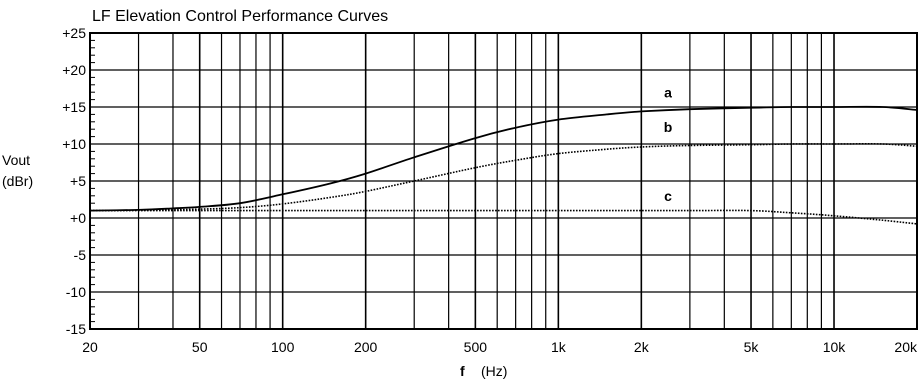 The height and width of the screenshot is (382, 920). Describe the element at coordinates (17, 181) in the screenshot. I see `y-axis-label-line2: (dBr)` at that location.